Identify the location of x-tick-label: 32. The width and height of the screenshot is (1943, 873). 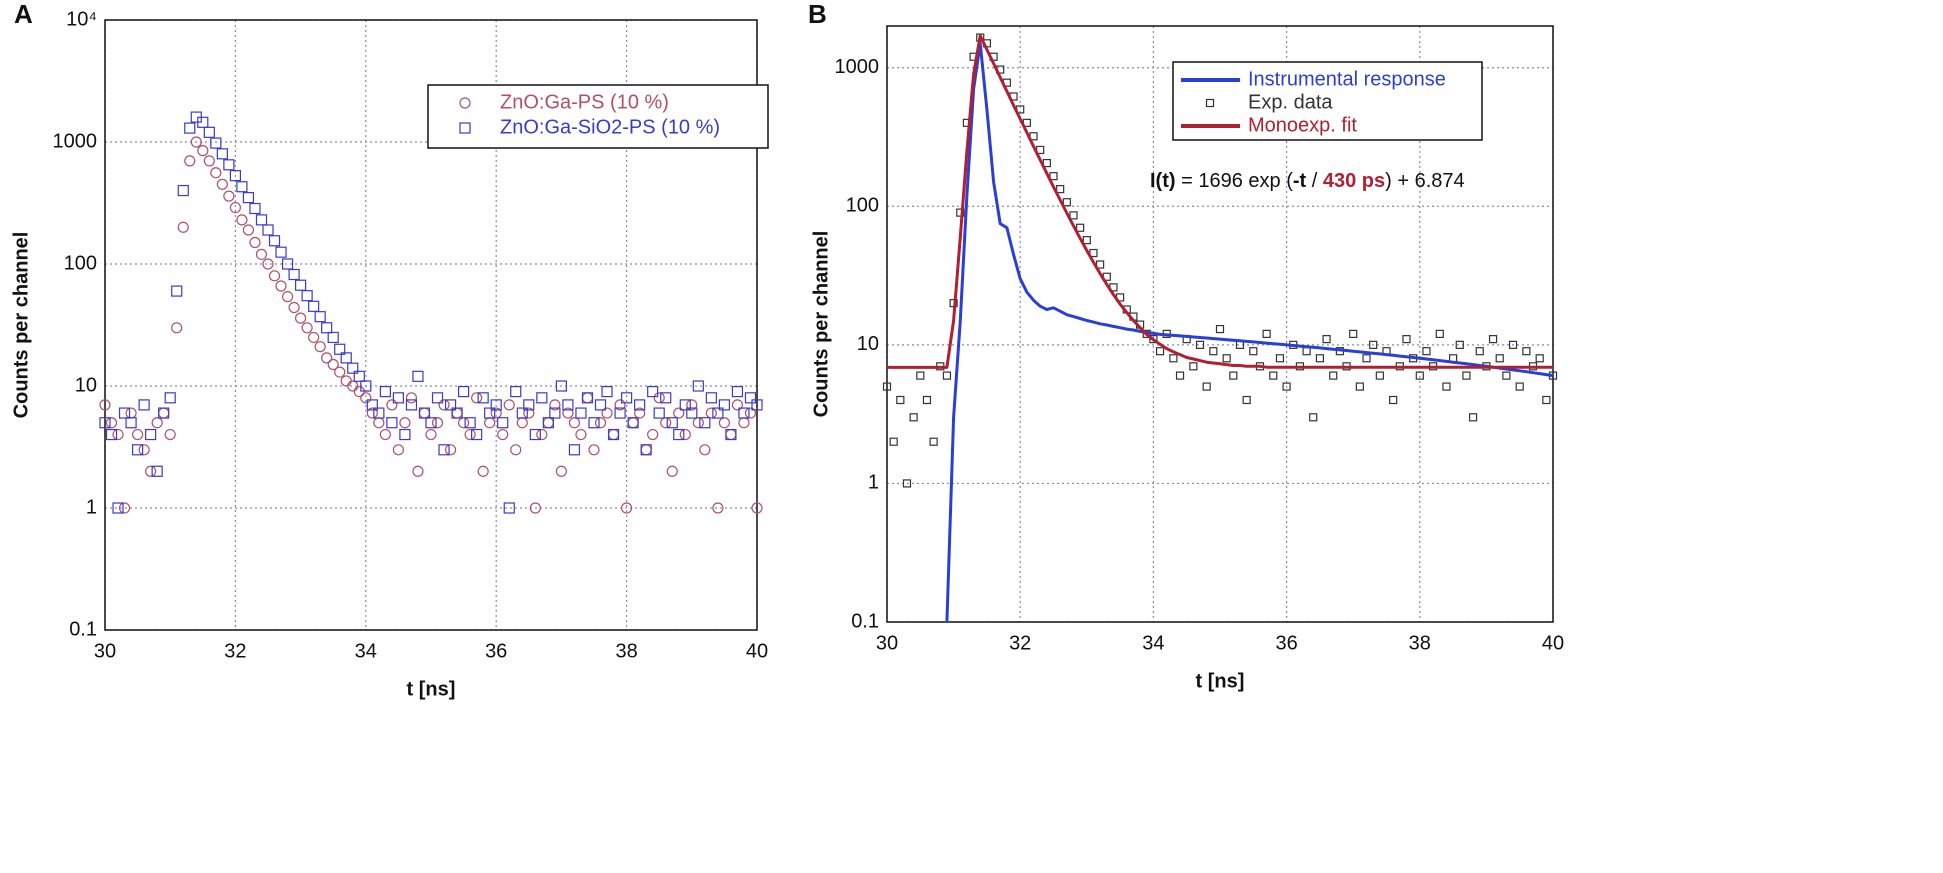
(1020, 643).